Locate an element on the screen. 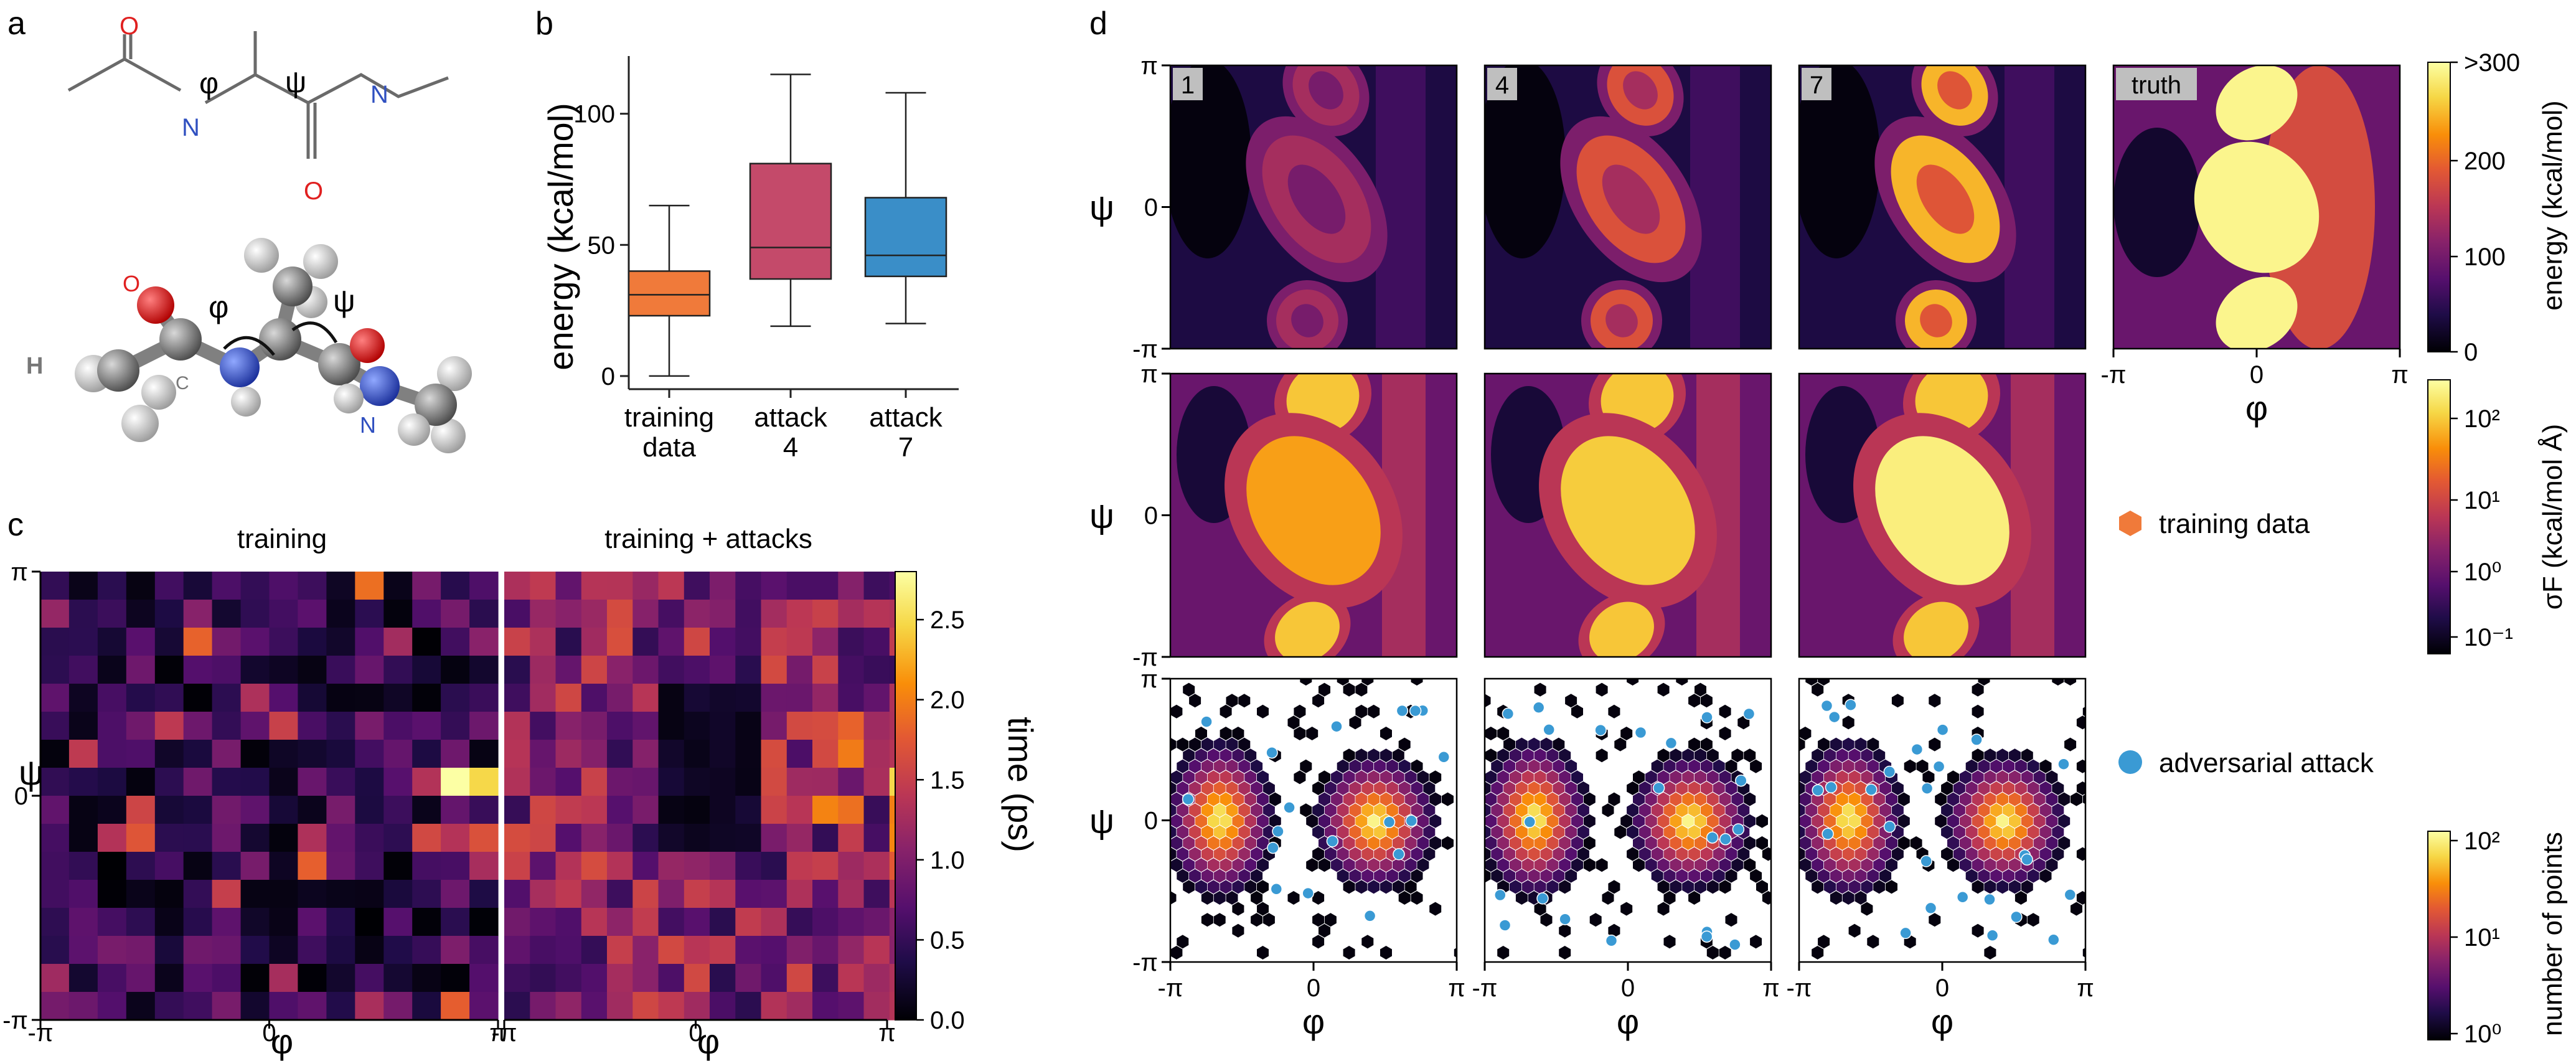 The height and width of the screenshot is (1061, 2576). surface-low is located at coordinates (1839, 161).